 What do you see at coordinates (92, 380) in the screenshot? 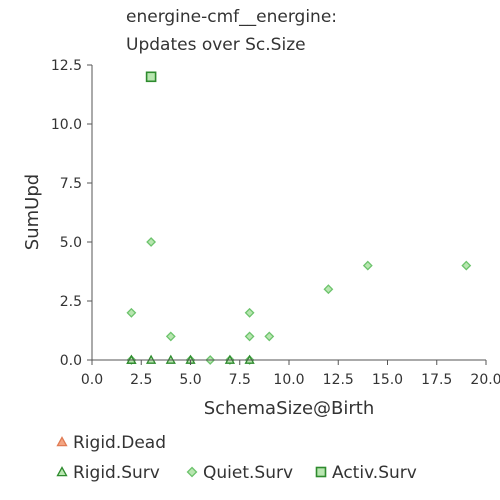
I see `x-tick-label: 0.0` at bounding box center [92, 380].